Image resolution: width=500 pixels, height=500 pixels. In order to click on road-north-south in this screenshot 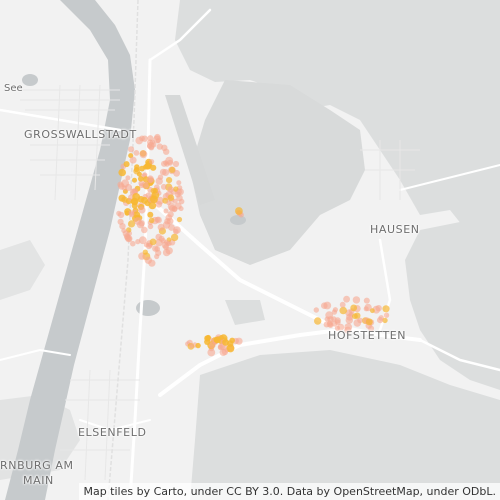, I will do `click(140, 279)`.